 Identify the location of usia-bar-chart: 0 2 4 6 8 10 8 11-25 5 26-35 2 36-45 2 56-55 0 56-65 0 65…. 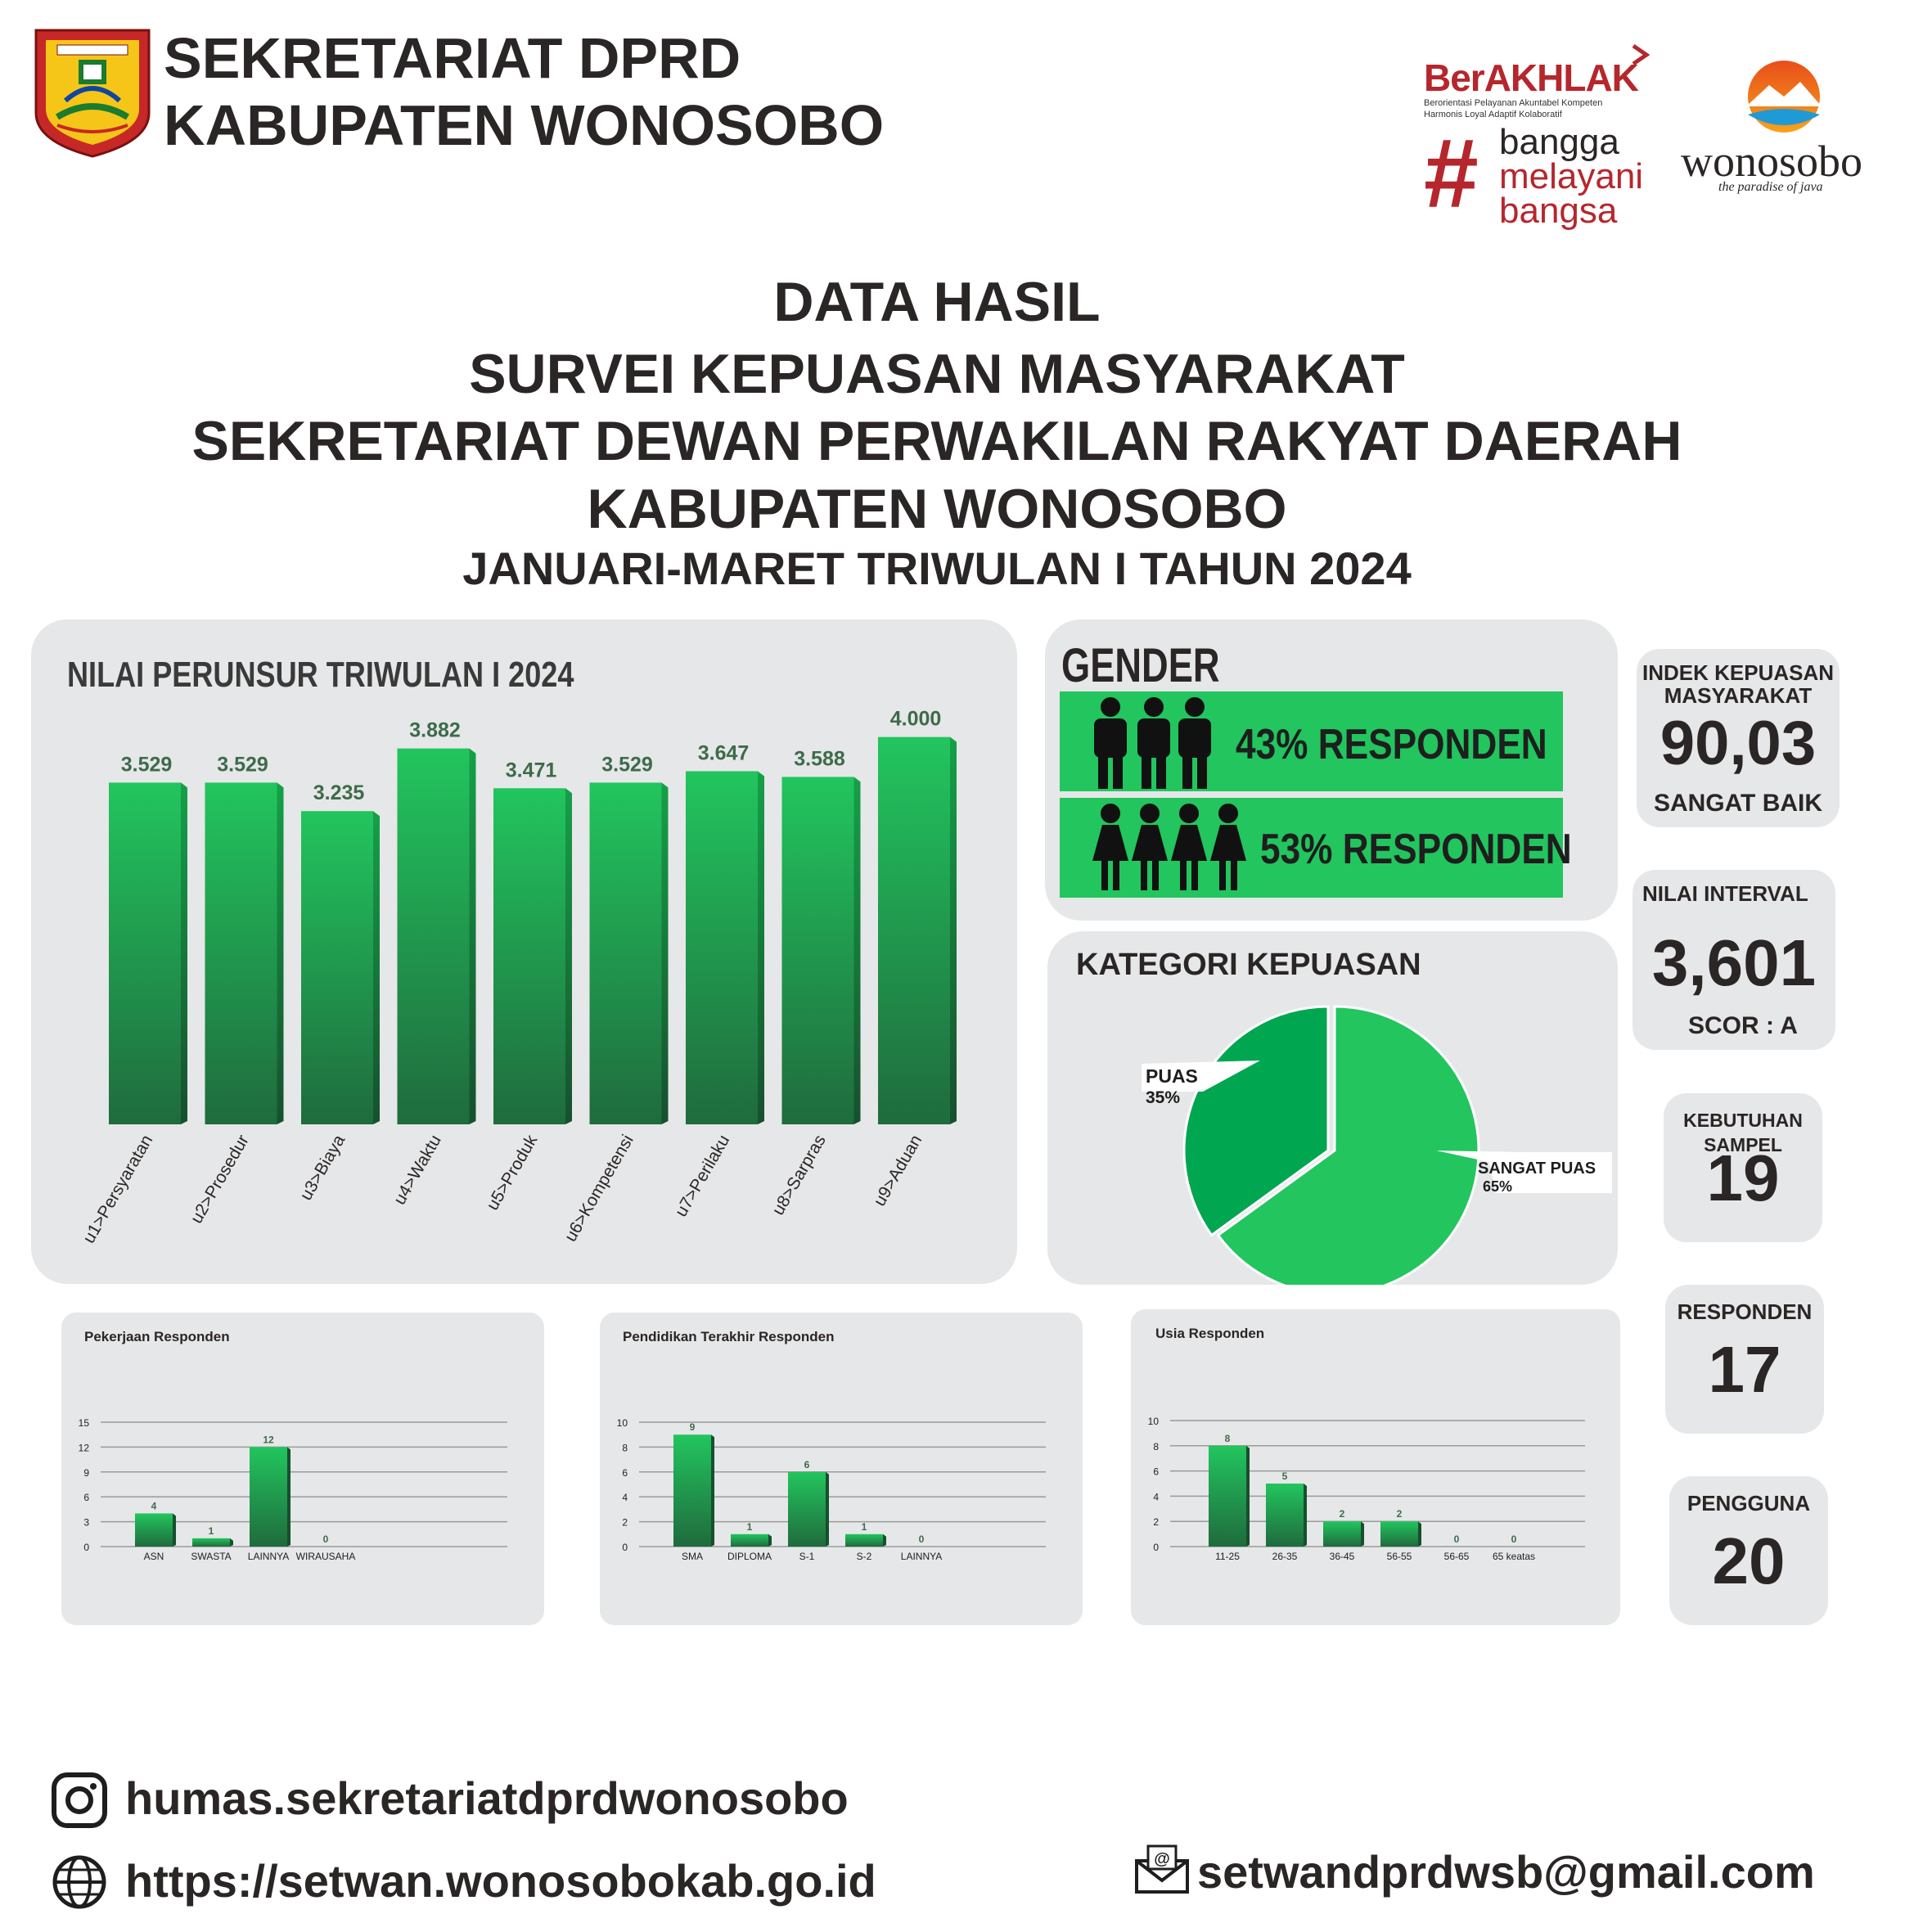
(1366, 1489).